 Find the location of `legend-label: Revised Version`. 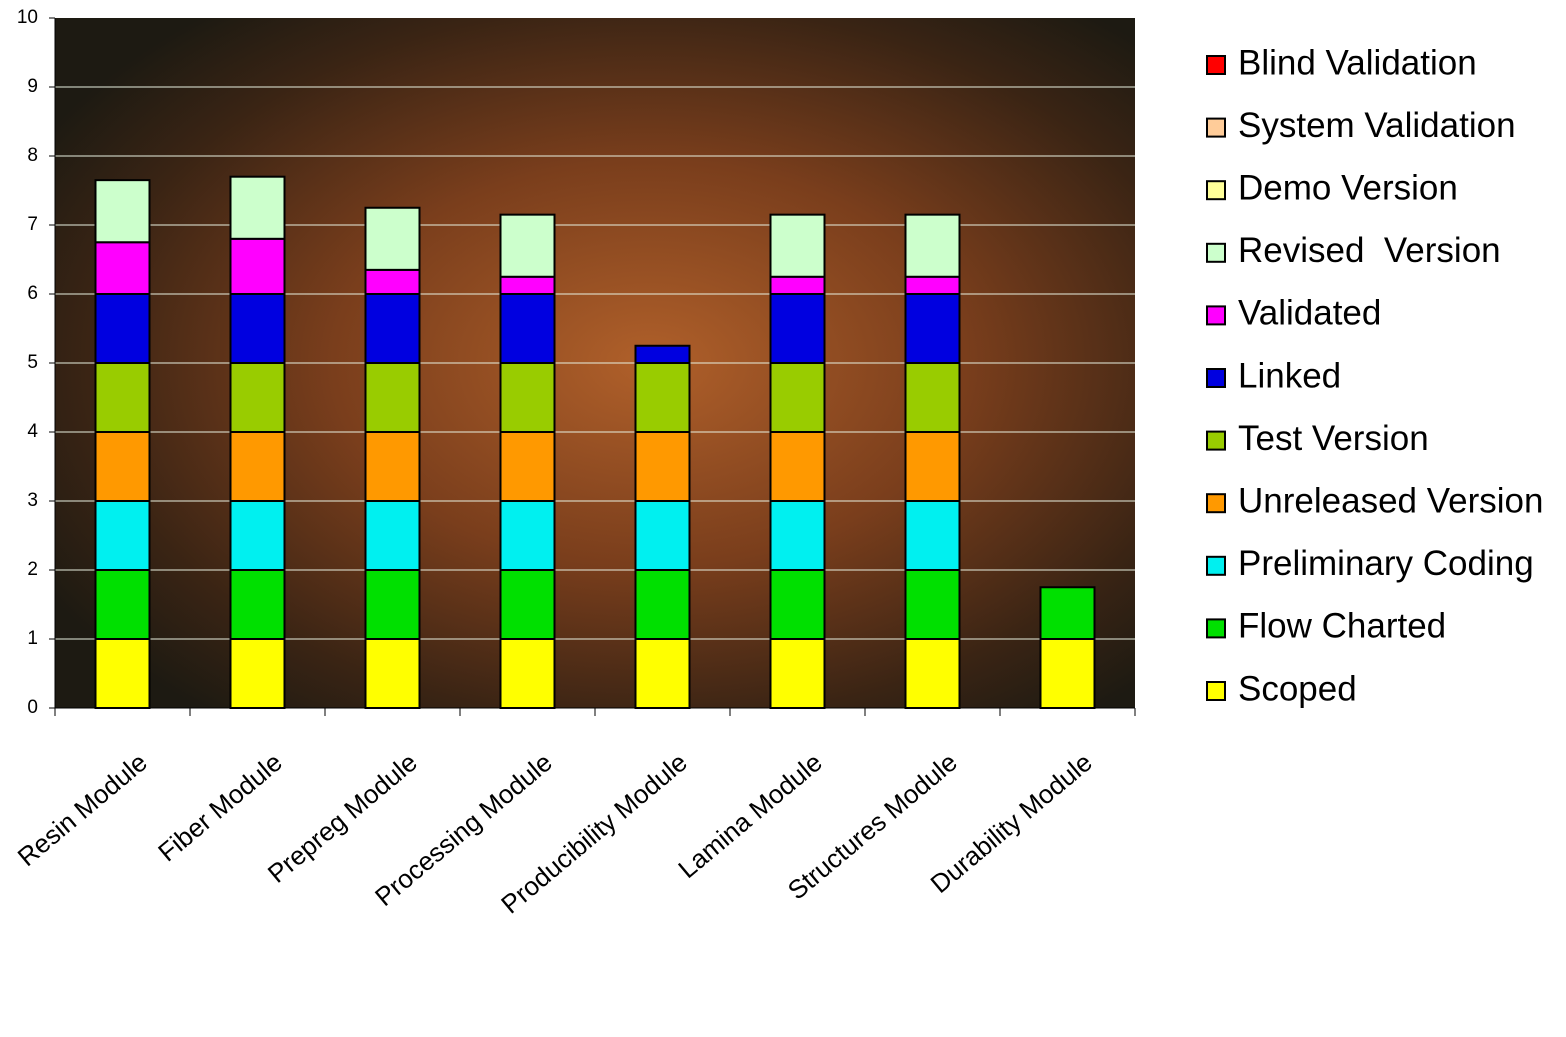

legend-label: Revised Version is located at coordinates (1369, 250).